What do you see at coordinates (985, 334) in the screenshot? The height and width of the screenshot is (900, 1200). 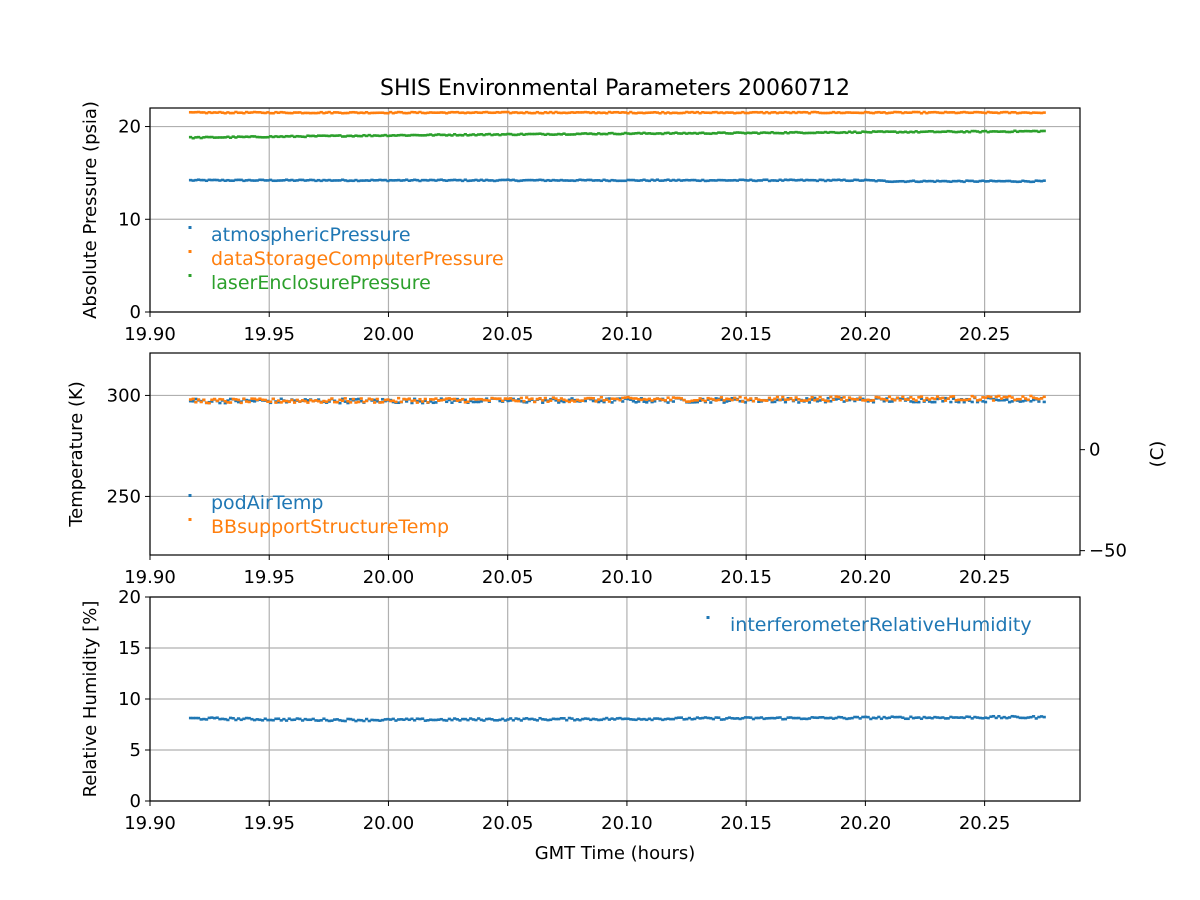 I see `x-tick-label: 20.25` at bounding box center [985, 334].